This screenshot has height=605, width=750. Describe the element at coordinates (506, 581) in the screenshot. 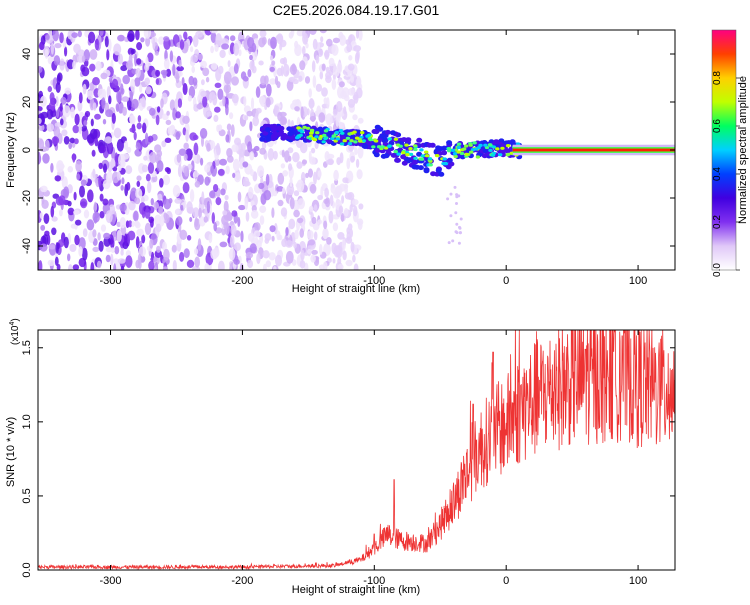

I see `x-tick-label: 0` at that location.